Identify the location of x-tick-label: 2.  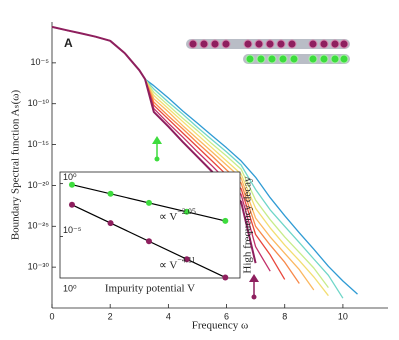
(110, 316).